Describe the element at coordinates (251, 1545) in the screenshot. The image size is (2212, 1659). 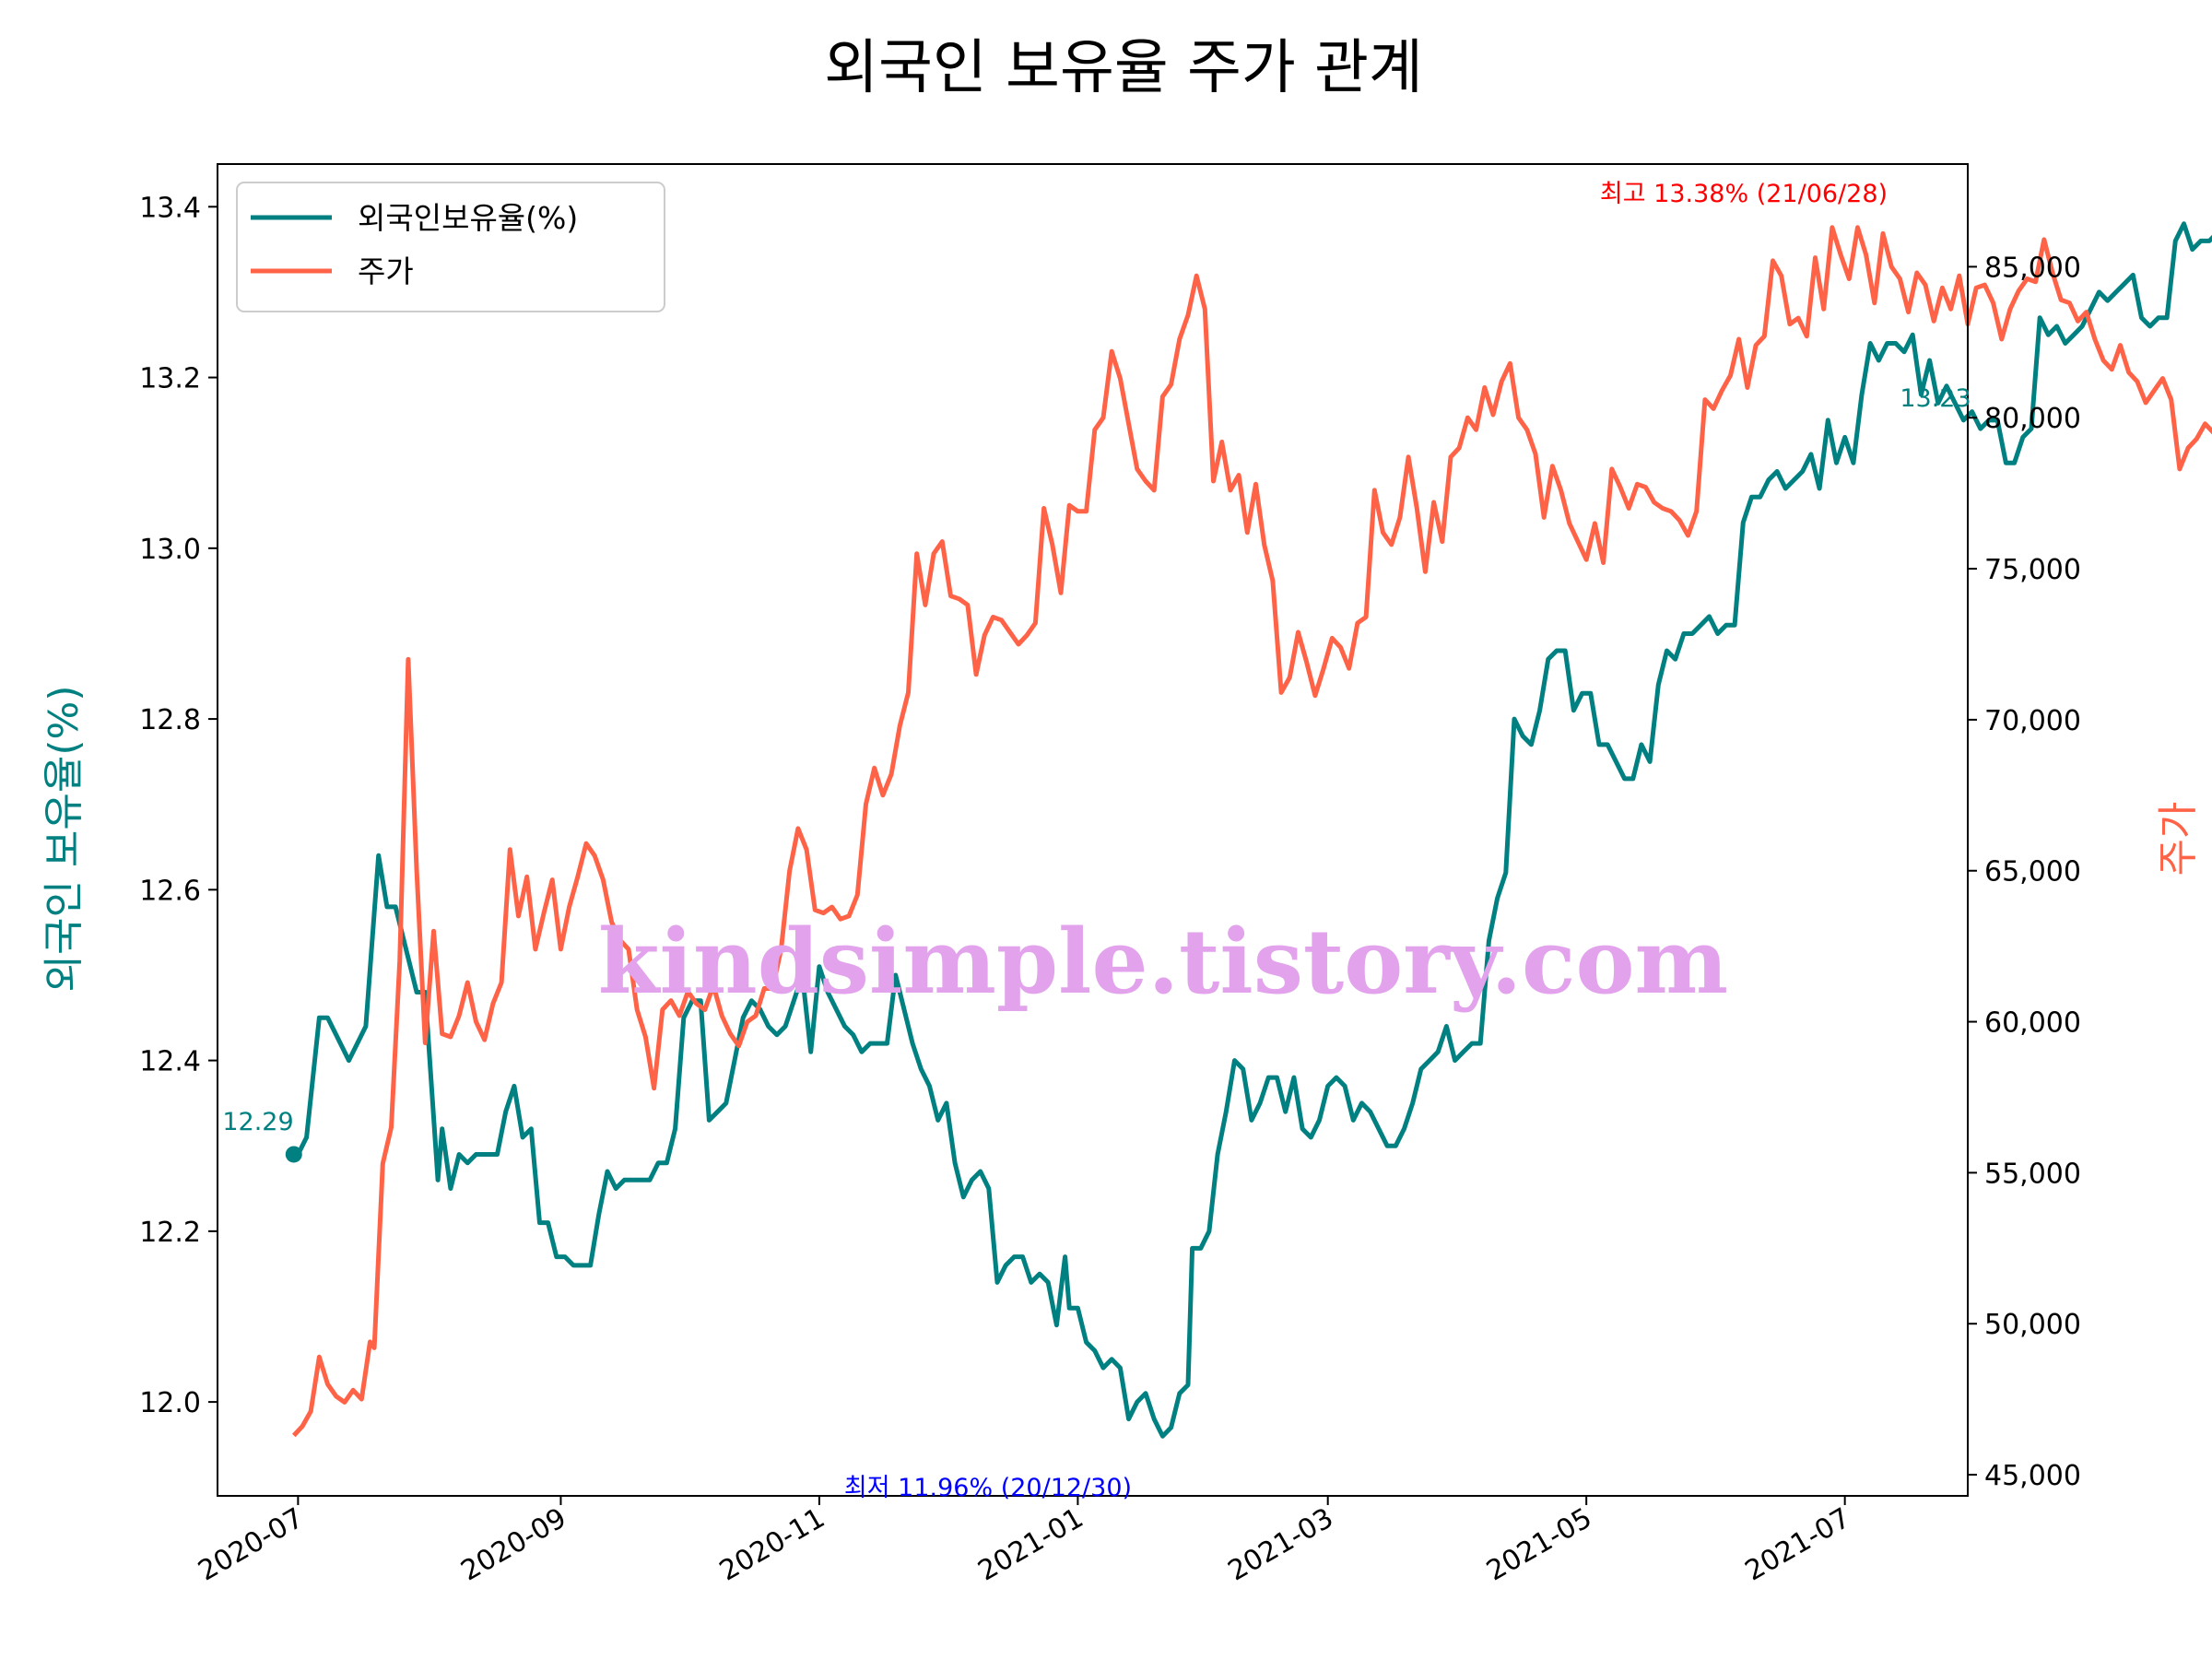
I see `x-tick-label: 2020-07` at that location.